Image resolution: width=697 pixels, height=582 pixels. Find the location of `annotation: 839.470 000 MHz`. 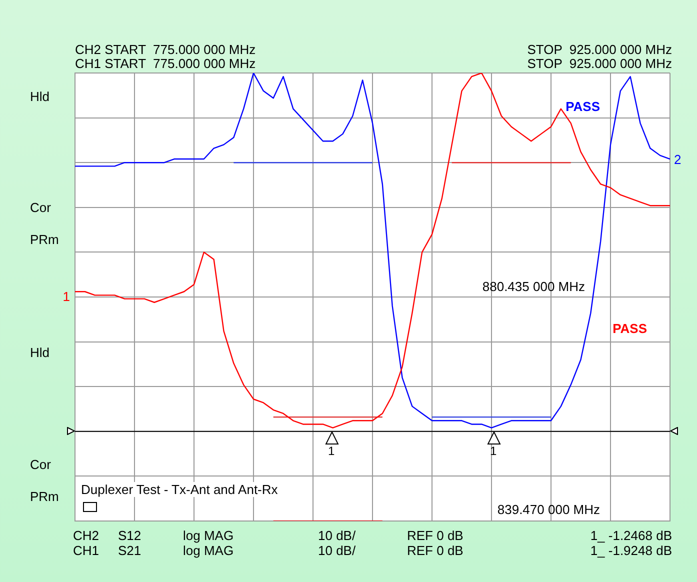

annotation: 839.470 000 MHz is located at coordinates (548, 509).